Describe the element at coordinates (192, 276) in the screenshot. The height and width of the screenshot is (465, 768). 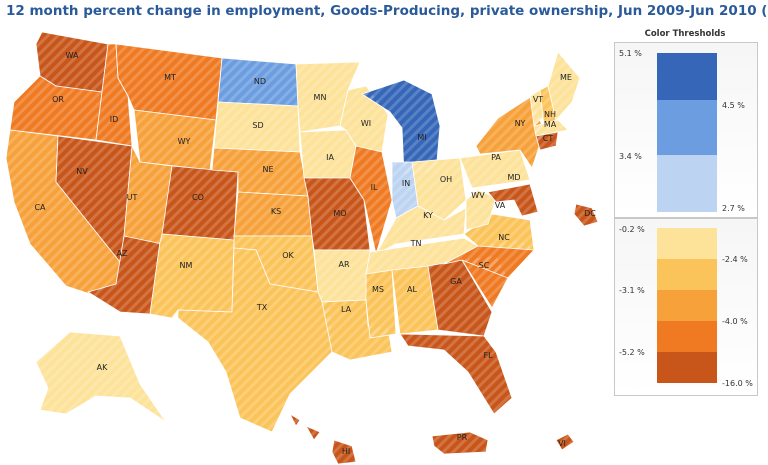
I see `state-nm` at that location.